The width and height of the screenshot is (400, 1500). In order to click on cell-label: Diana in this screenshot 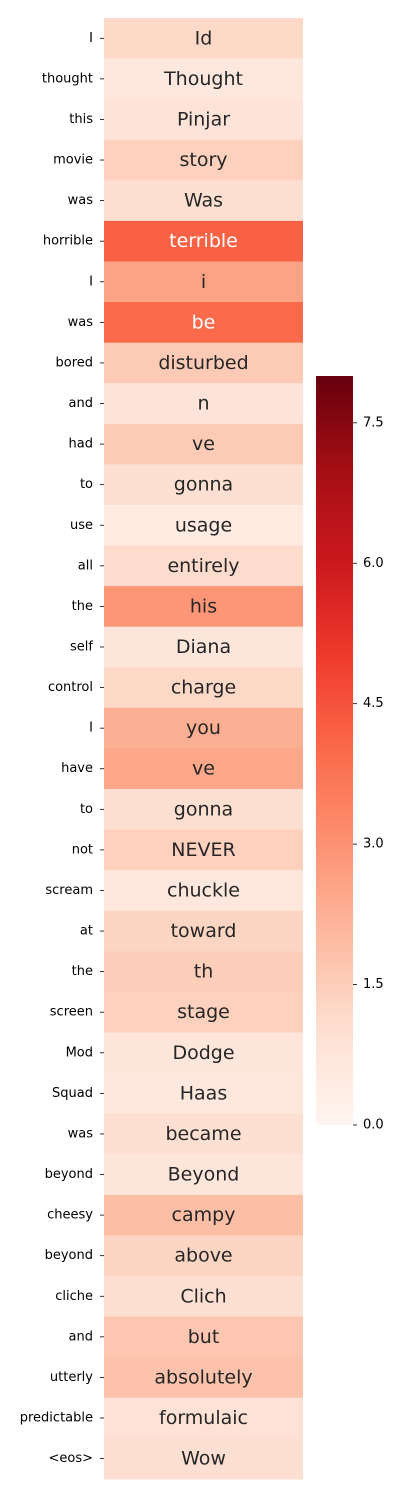, I will do `click(203, 647)`.